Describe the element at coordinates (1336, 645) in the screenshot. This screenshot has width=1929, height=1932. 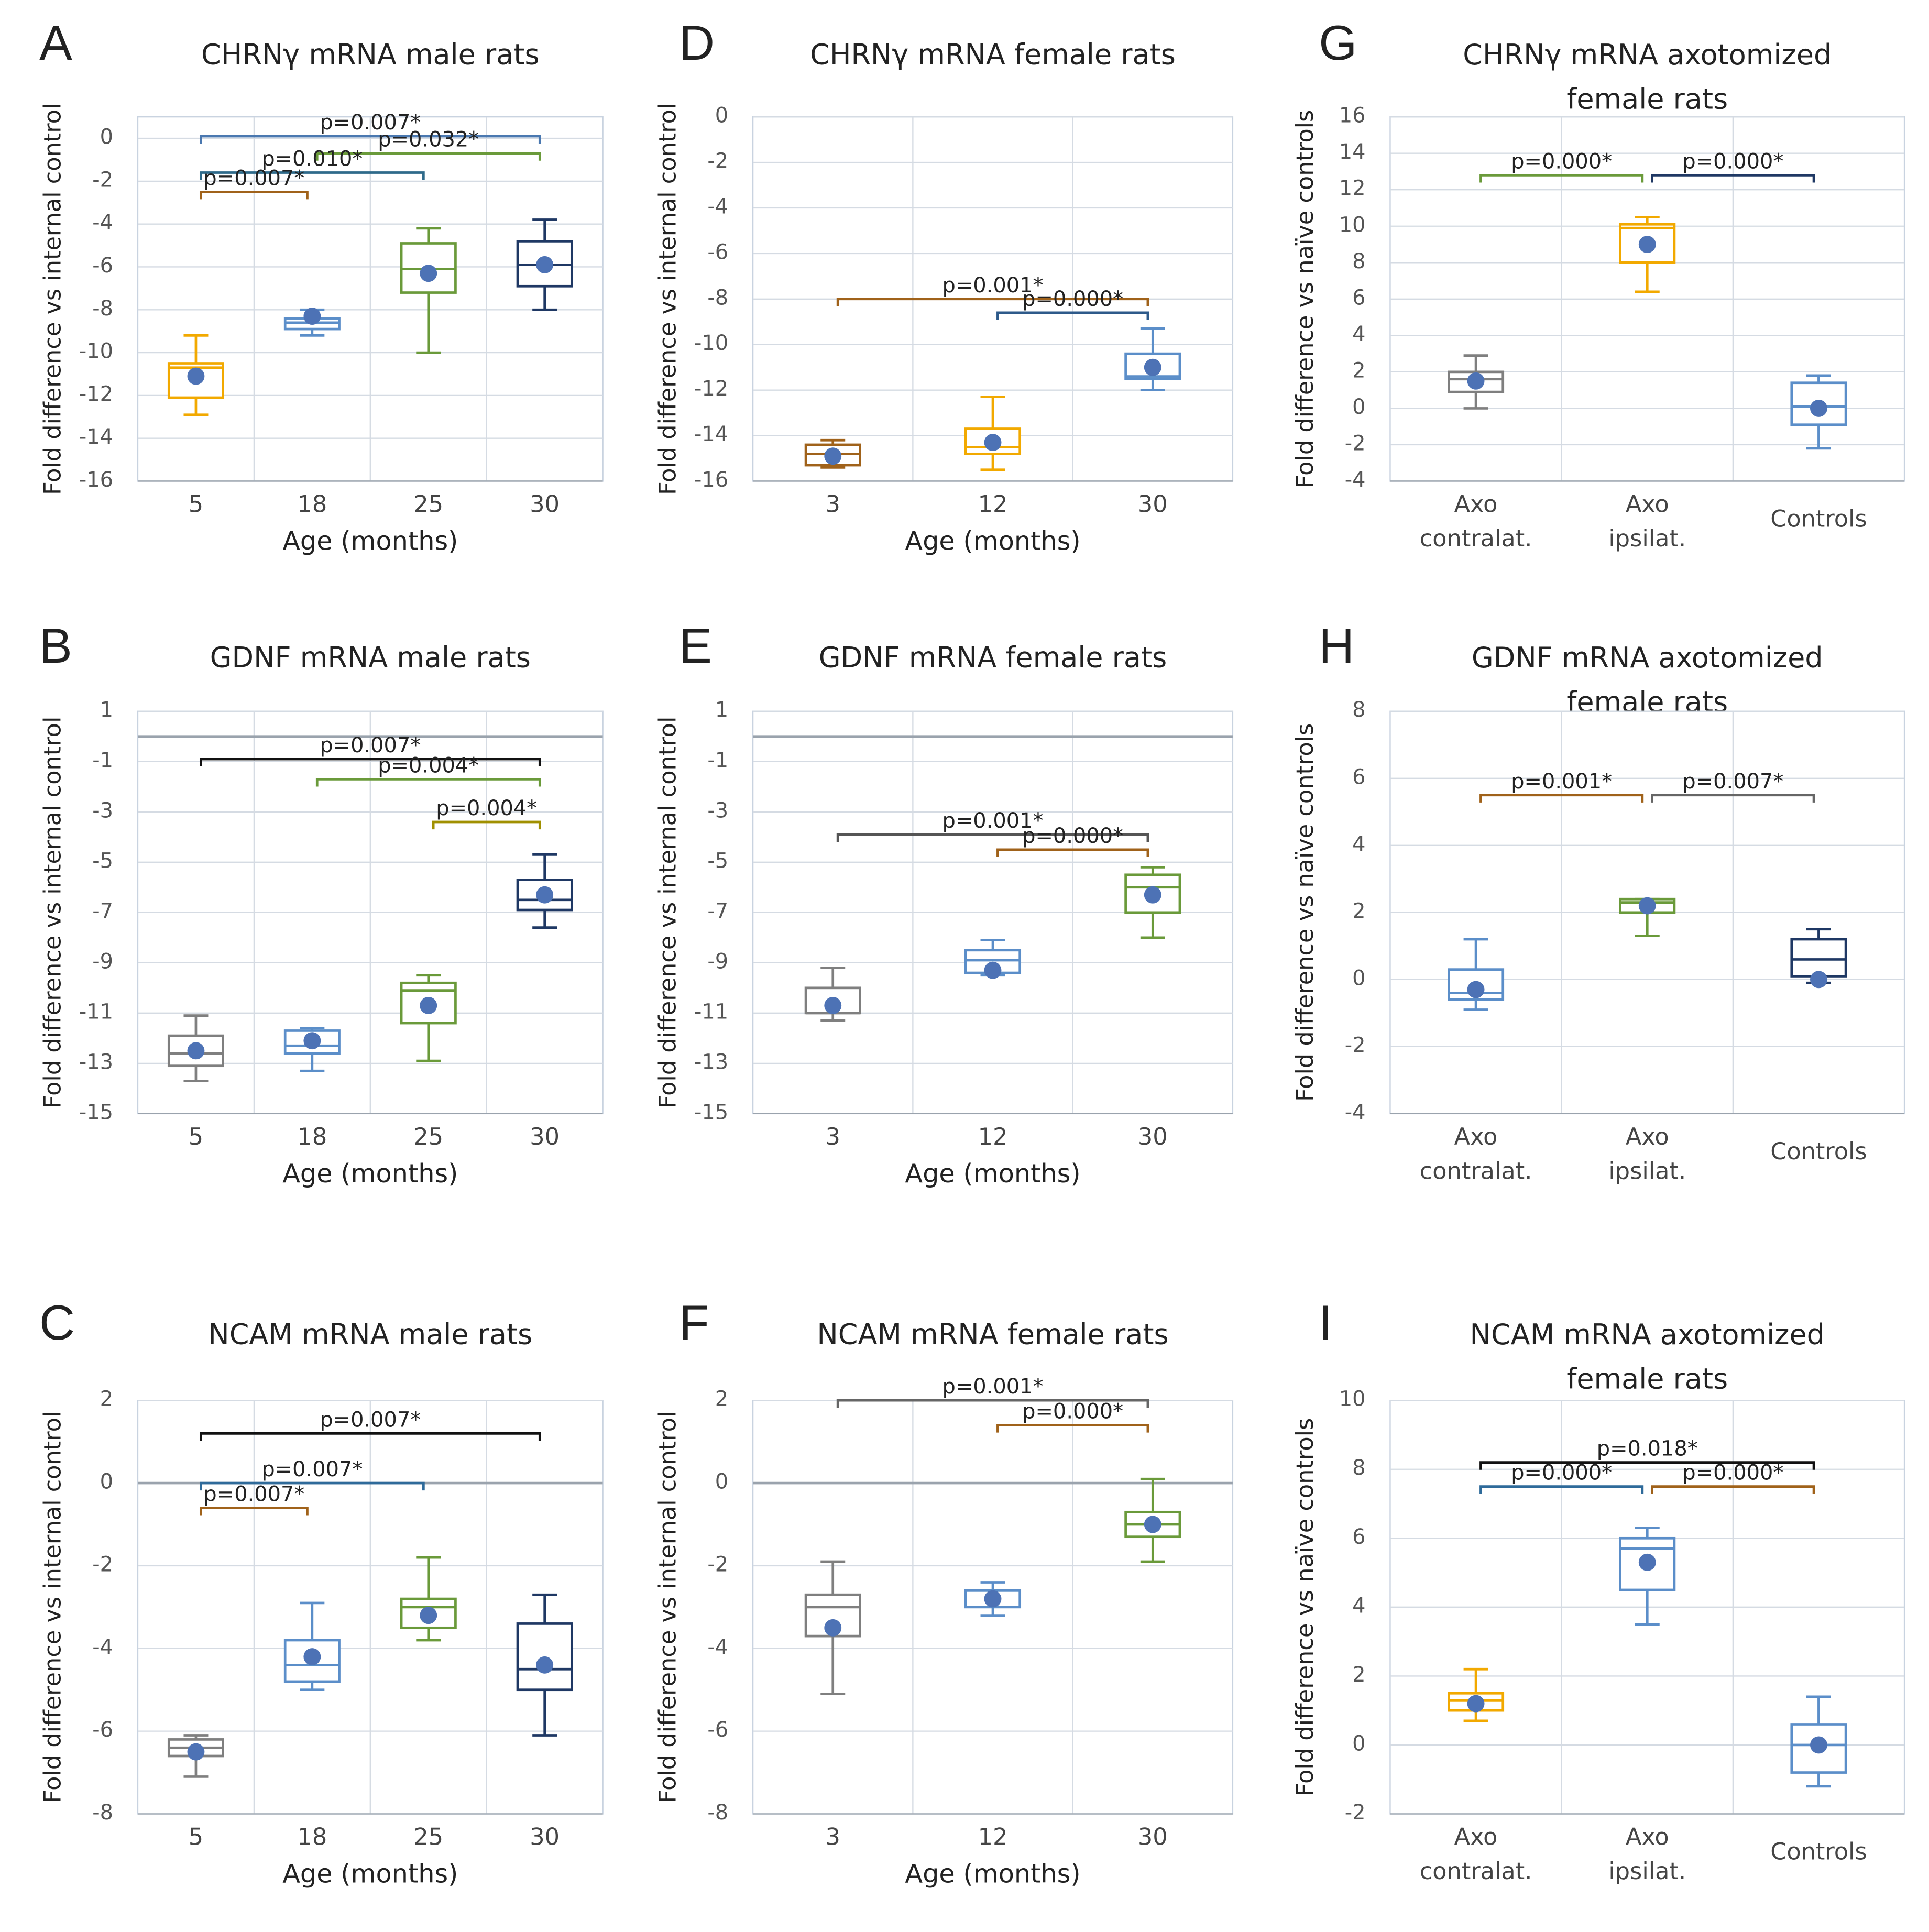
I see `panel-letter: H` at that location.